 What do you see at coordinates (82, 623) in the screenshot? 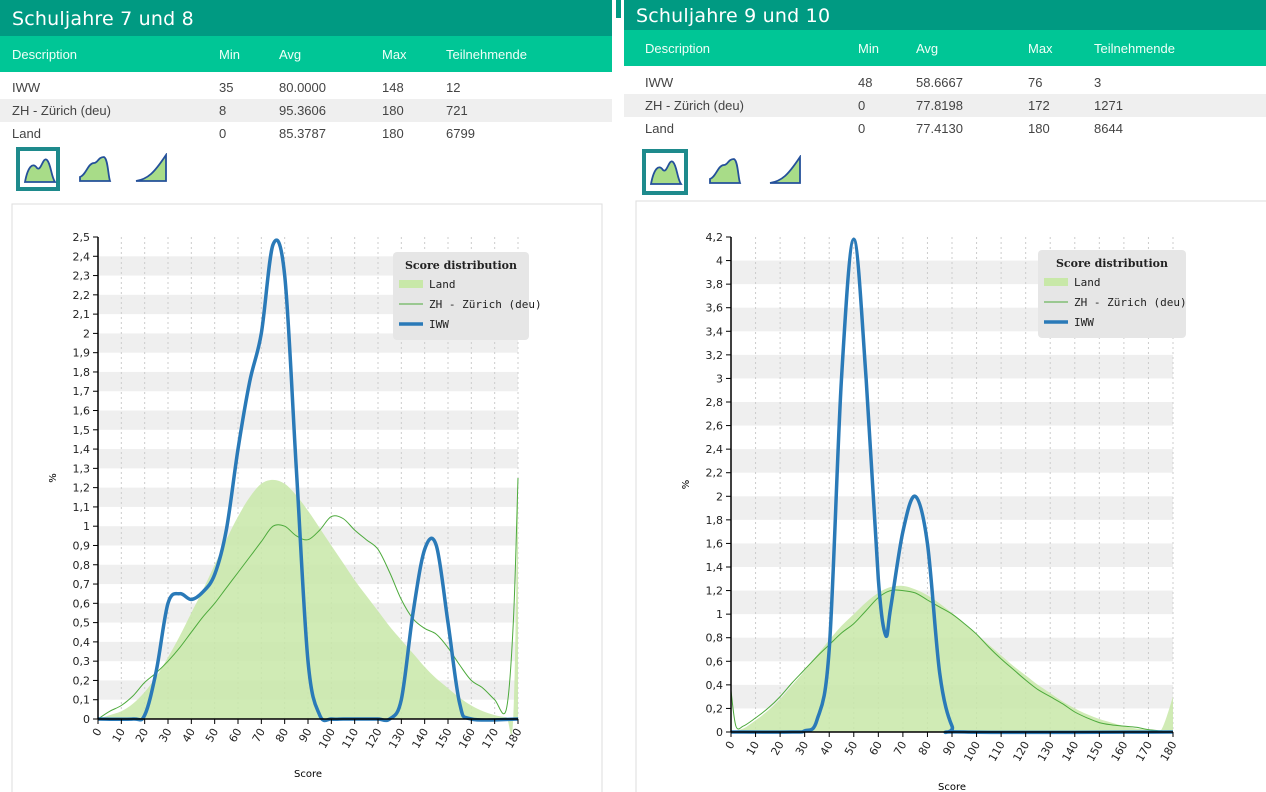
I see `y-tick-label: 0,5` at bounding box center [82, 623].